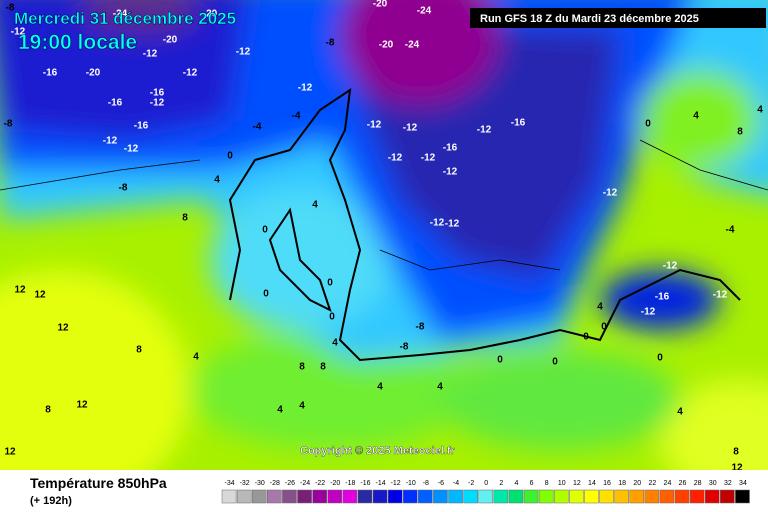 The height and width of the screenshot is (512, 768). I want to click on legend-label: -28, so click(275, 483).